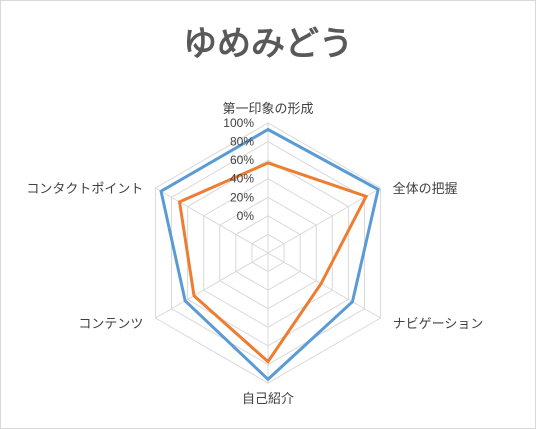  I want to click on category-label: コンテンツ, so click(110, 324).